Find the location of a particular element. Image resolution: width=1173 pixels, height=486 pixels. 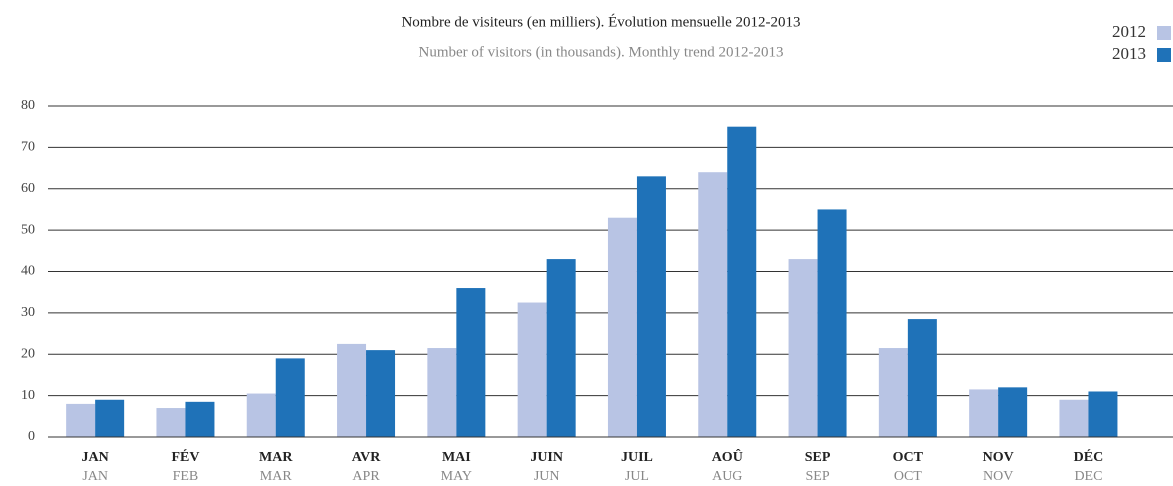

x-tick-label-en: DEC is located at coordinates (1088, 476).